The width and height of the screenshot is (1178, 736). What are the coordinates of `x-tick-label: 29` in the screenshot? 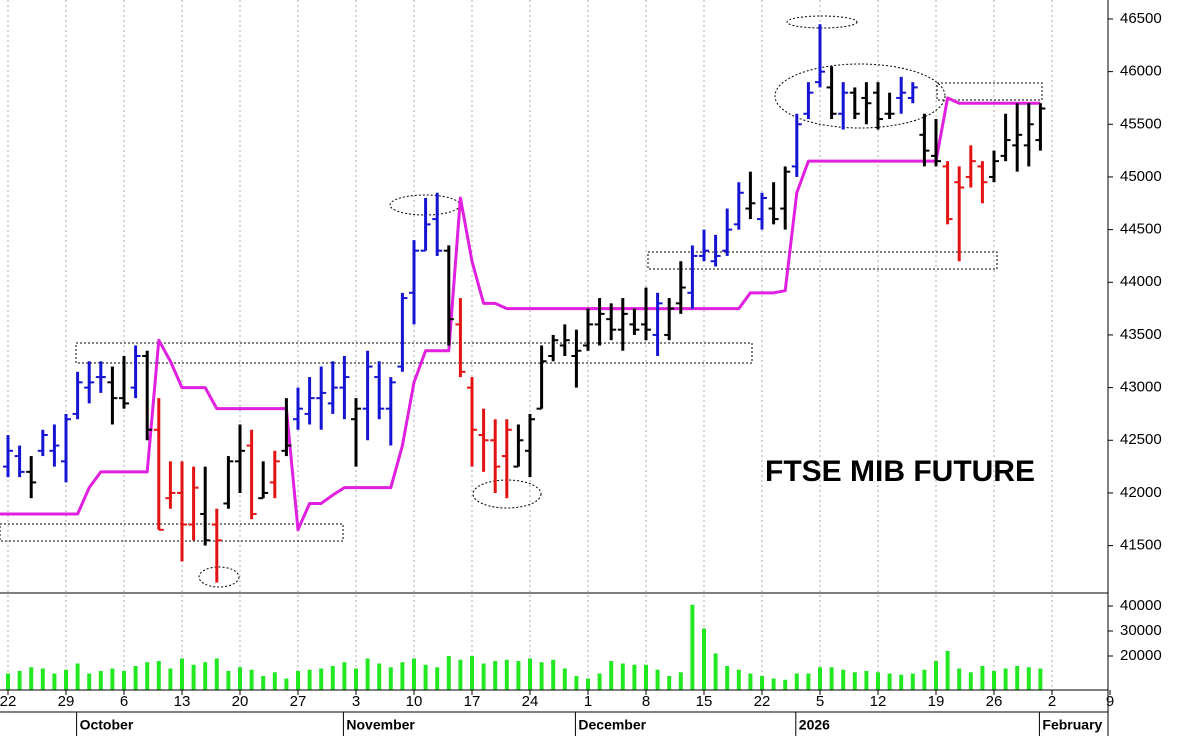 It's located at (66, 701).